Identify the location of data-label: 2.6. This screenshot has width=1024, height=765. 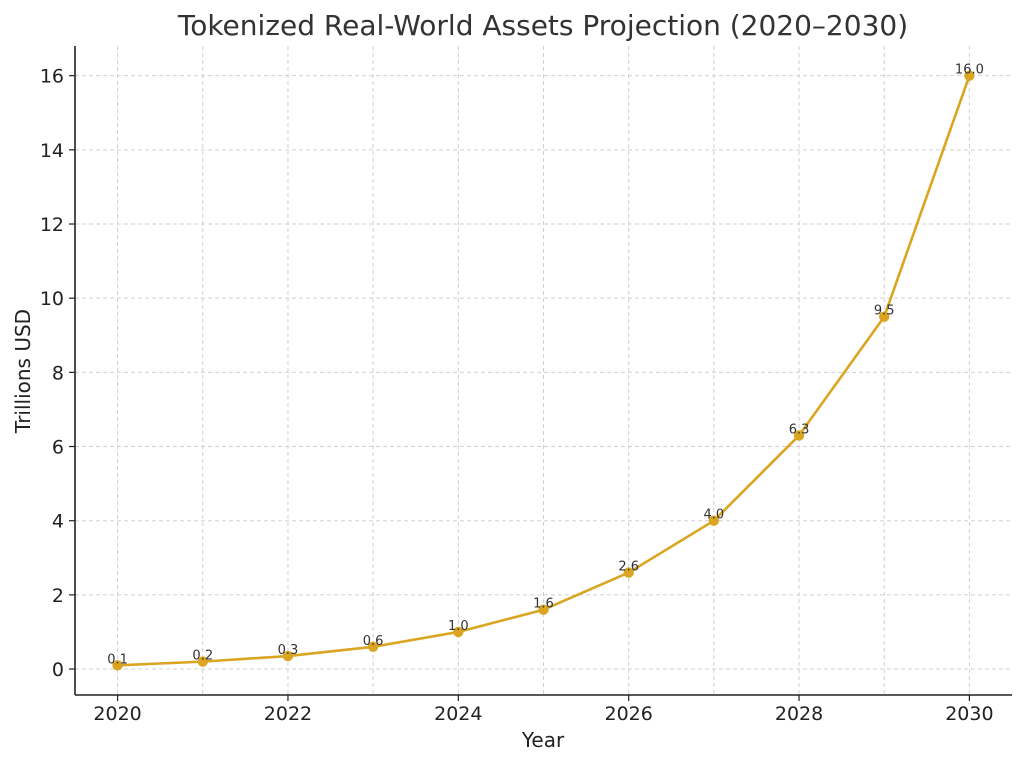
(628, 567).